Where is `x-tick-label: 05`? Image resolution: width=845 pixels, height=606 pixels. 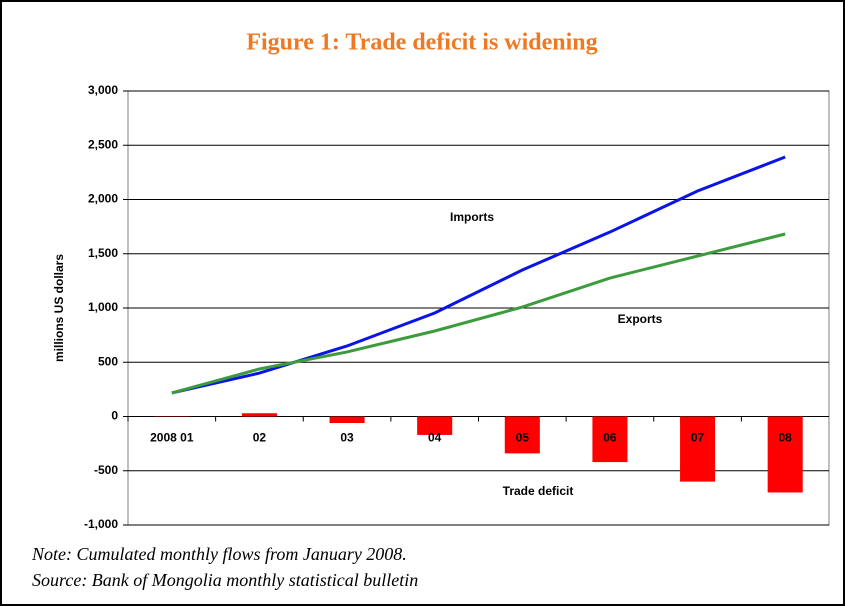 x-tick-label: 05 is located at coordinates (523, 438).